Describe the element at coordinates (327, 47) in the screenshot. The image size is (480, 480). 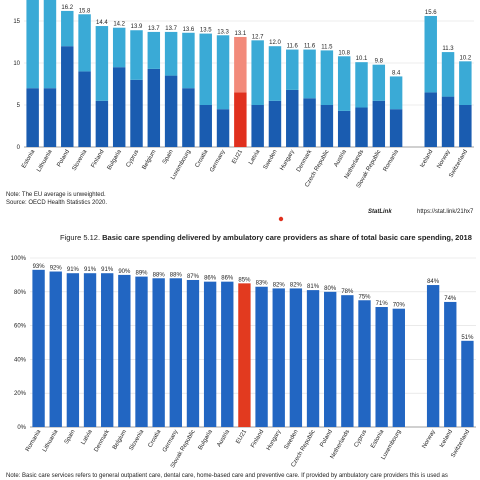
I see `total-label: 11.5` at that location.